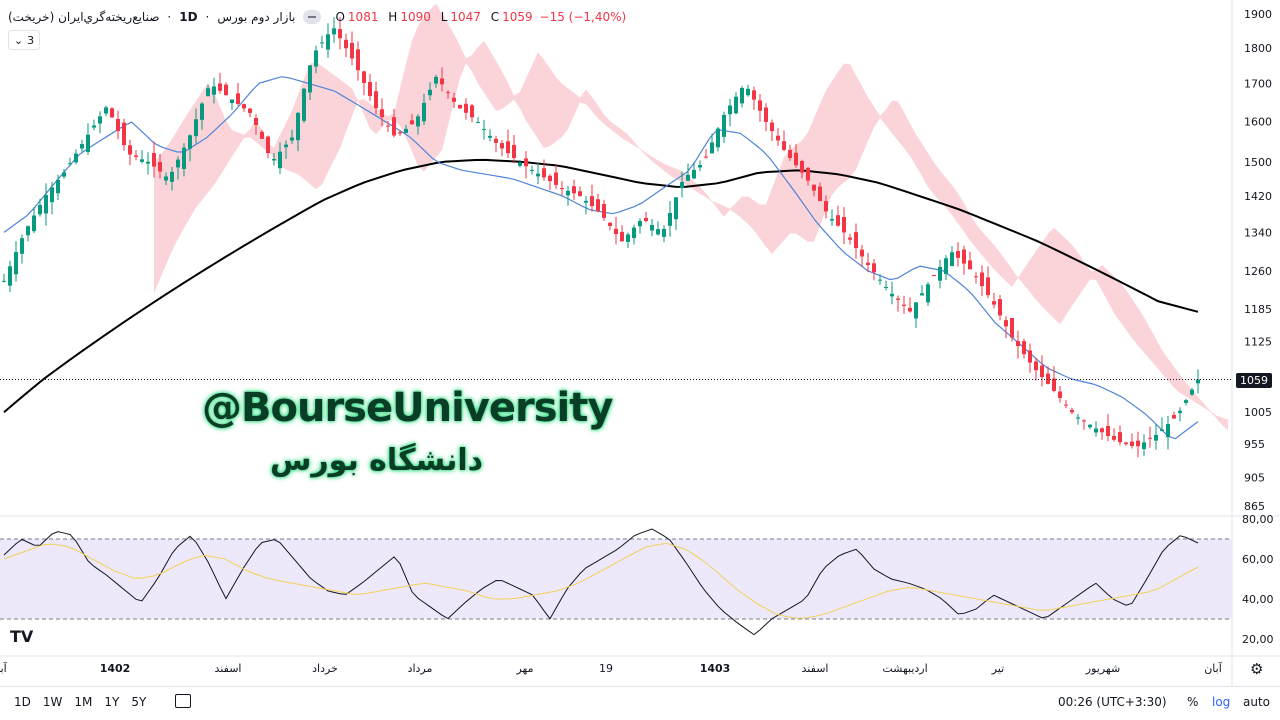 Image resolution: width=1280 pixels, height=720 pixels. I want to click on tf-1y: 1Y, so click(112, 702).